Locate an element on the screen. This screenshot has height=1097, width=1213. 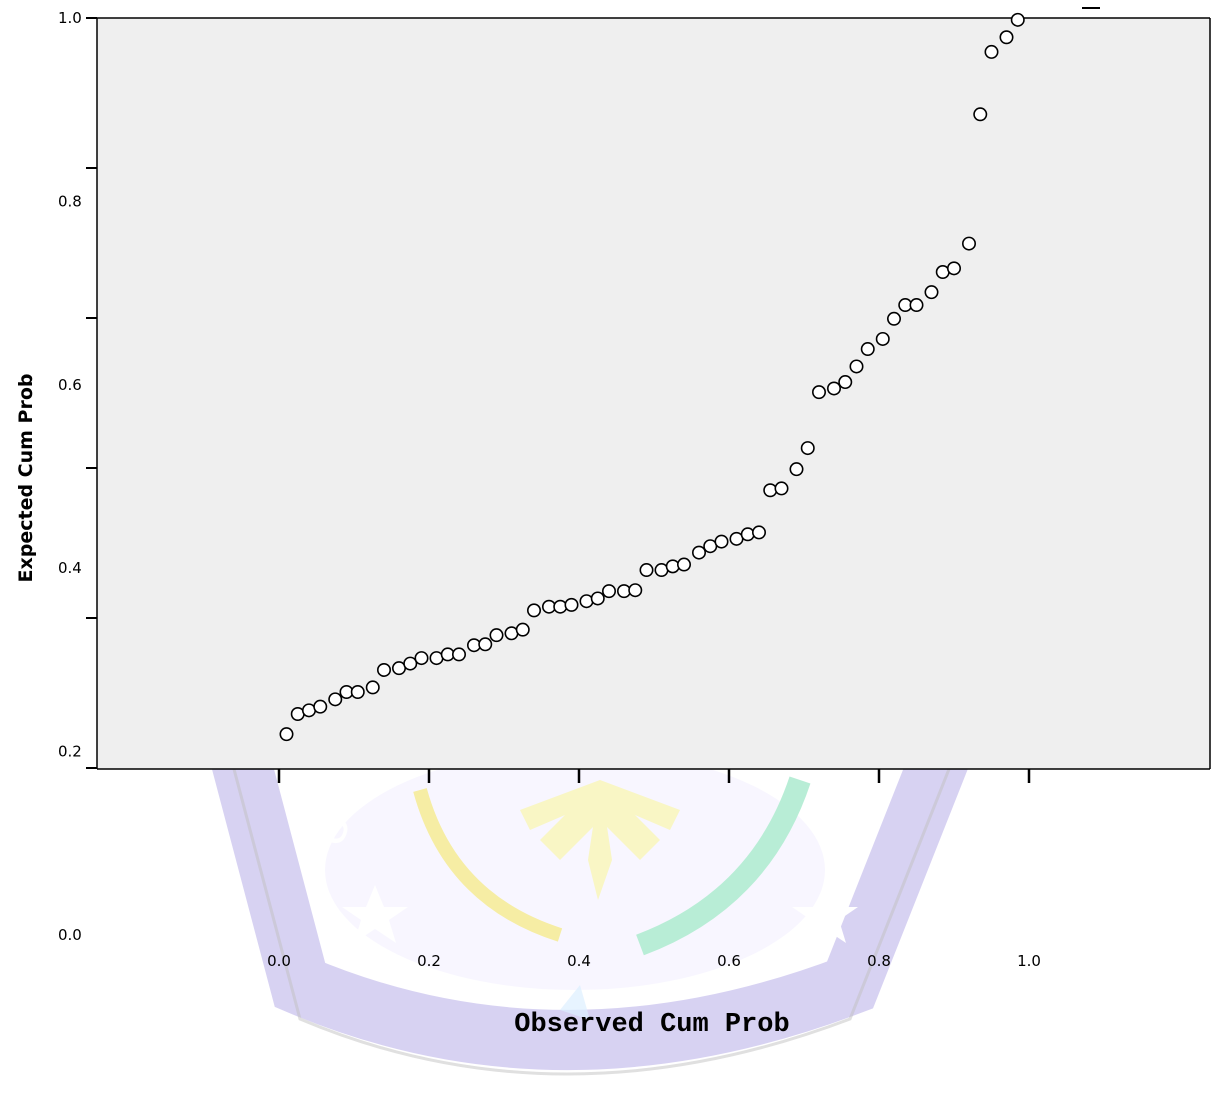
y-axis-label: Expected Cum Prob is located at coordinates (26, 478).